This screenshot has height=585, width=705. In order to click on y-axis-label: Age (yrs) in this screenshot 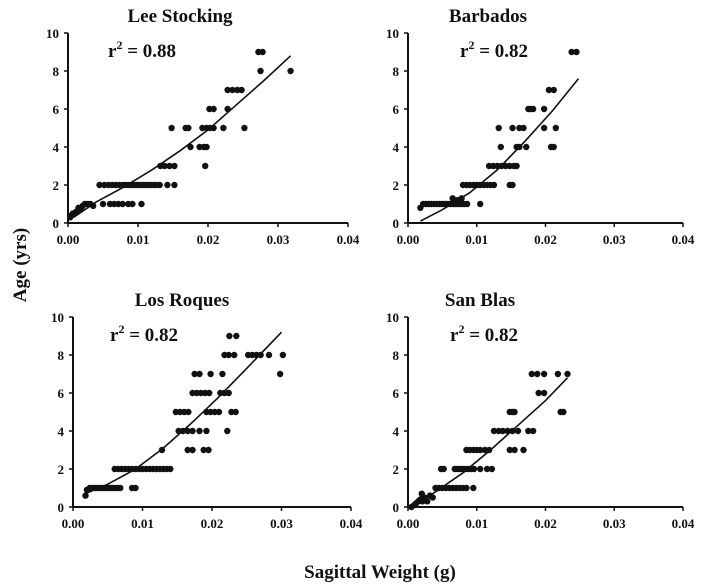, I will do `click(20, 265)`.